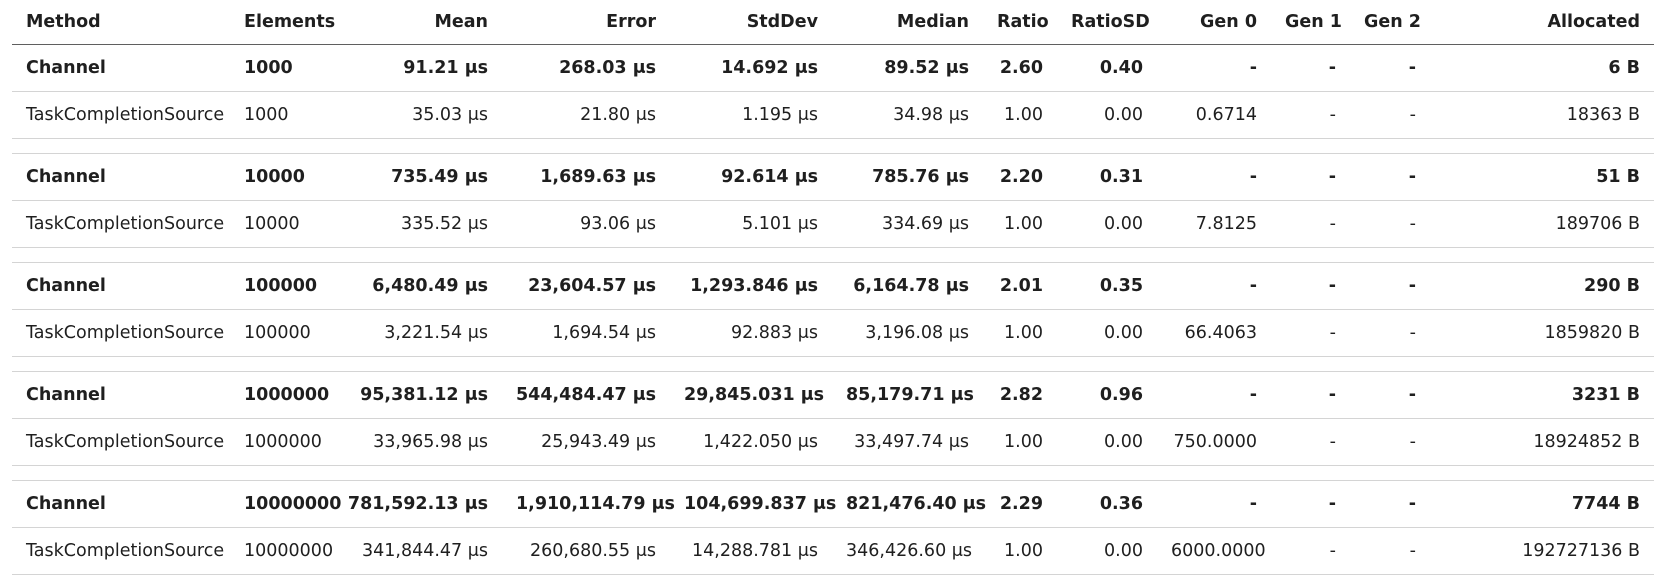 This screenshot has height=577, width=1663. I want to click on cell-median: 785.76 μs, so click(907, 177).